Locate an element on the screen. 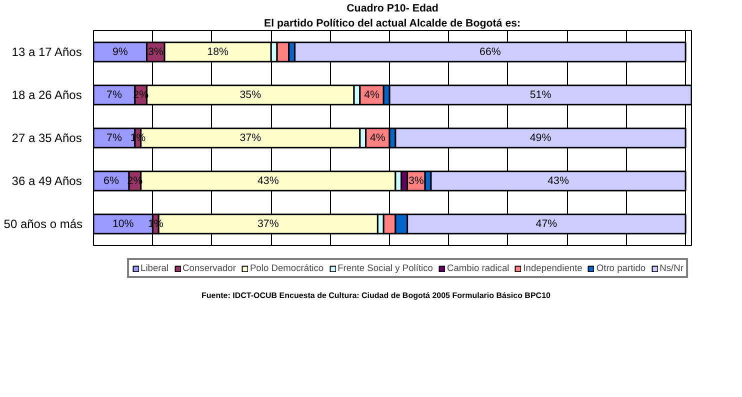 The height and width of the screenshot is (397, 742). y-tick-label: 18 a 26 Años is located at coordinates (47, 95).